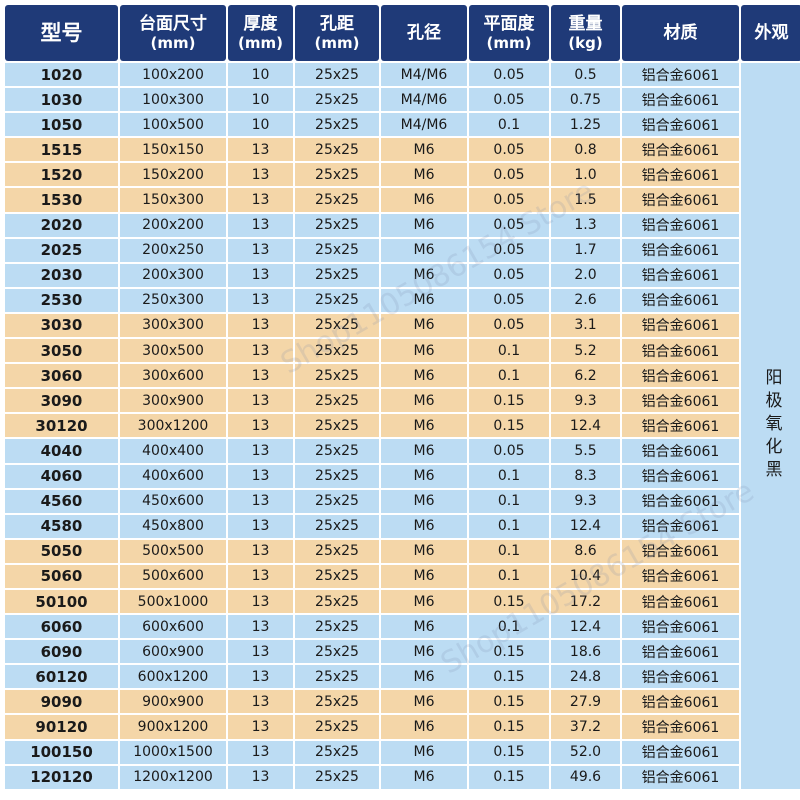  Describe the element at coordinates (61, 351) in the screenshot. I see `cell-model: 3050` at that location.